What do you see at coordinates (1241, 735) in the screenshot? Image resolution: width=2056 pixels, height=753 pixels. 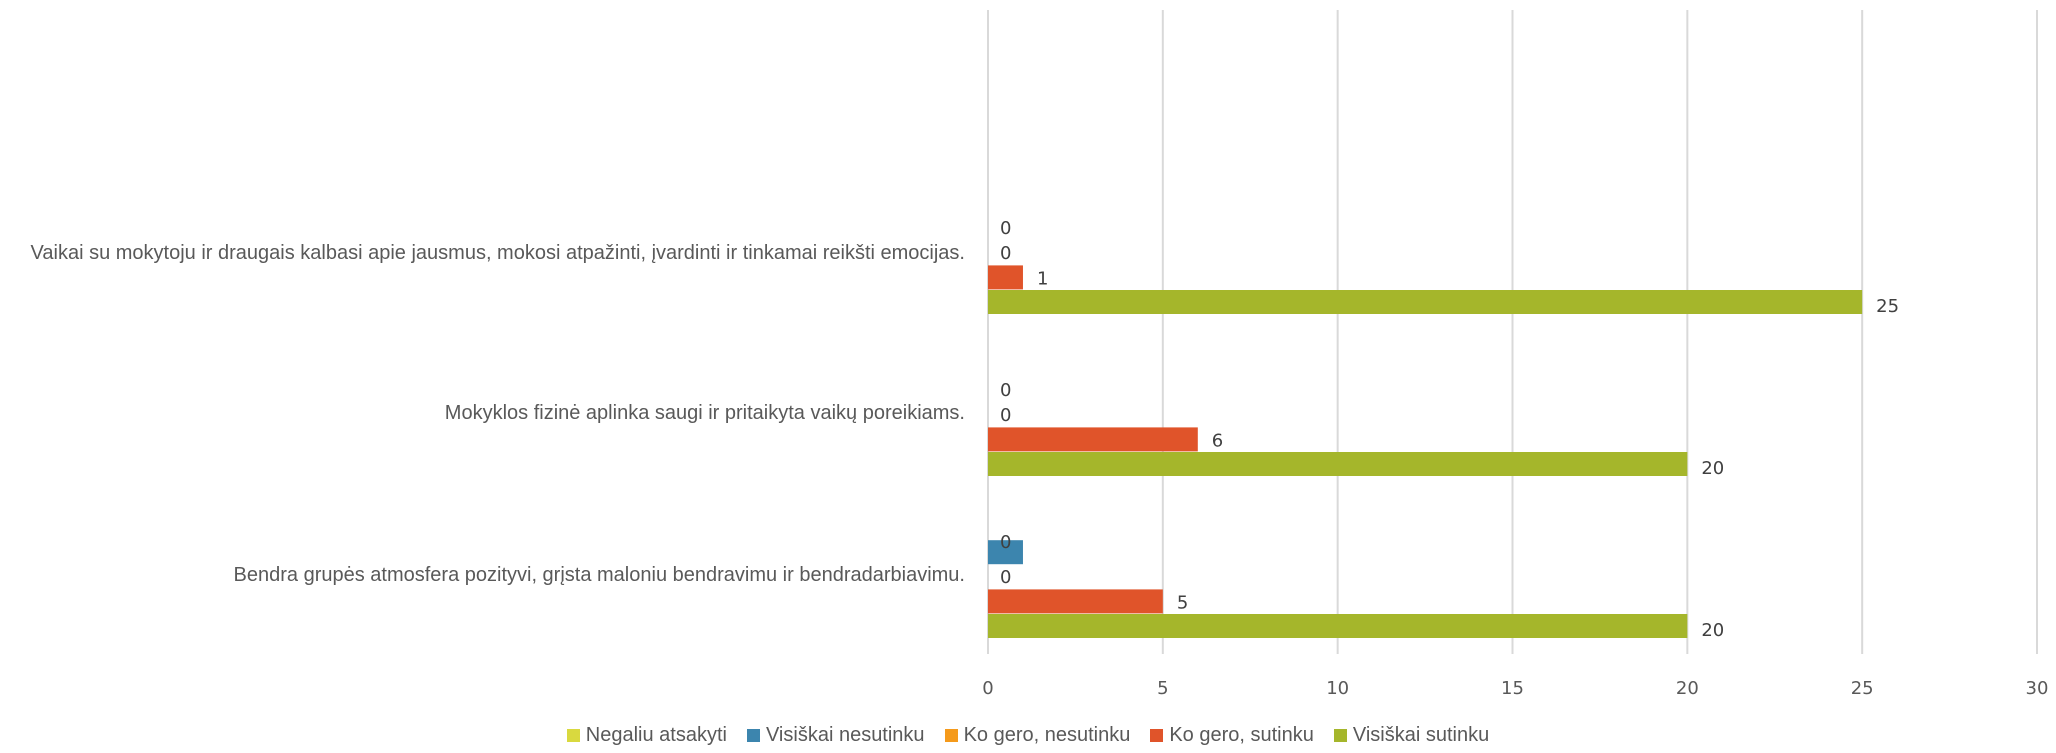 I see `legend-label: Ko gero, sutinku` at bounding box center [1241, 735].